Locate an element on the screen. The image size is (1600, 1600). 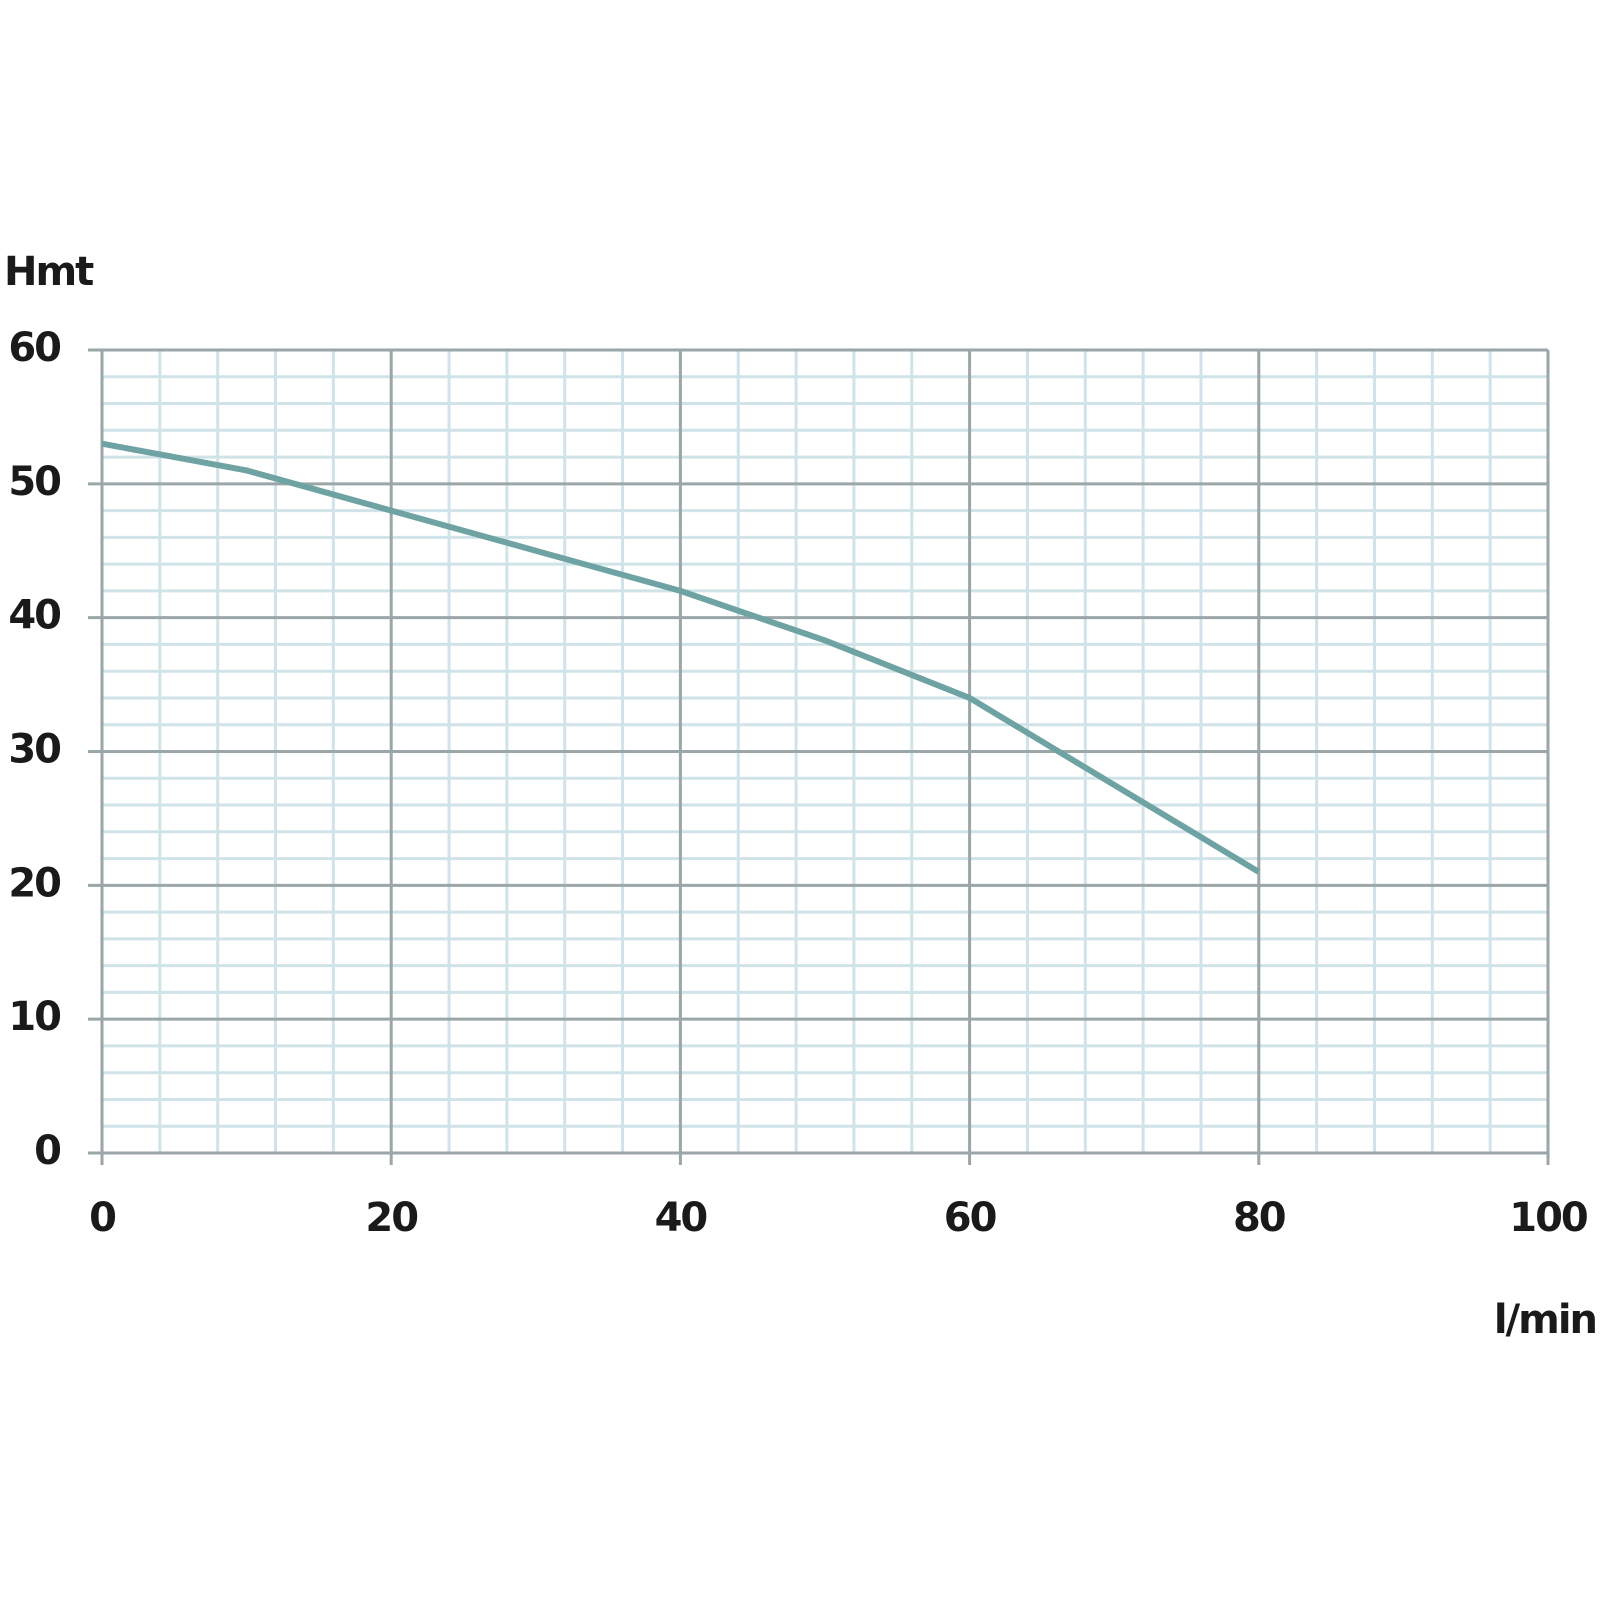
y-tick-label: 10 is located at coordinates (34, 1017).